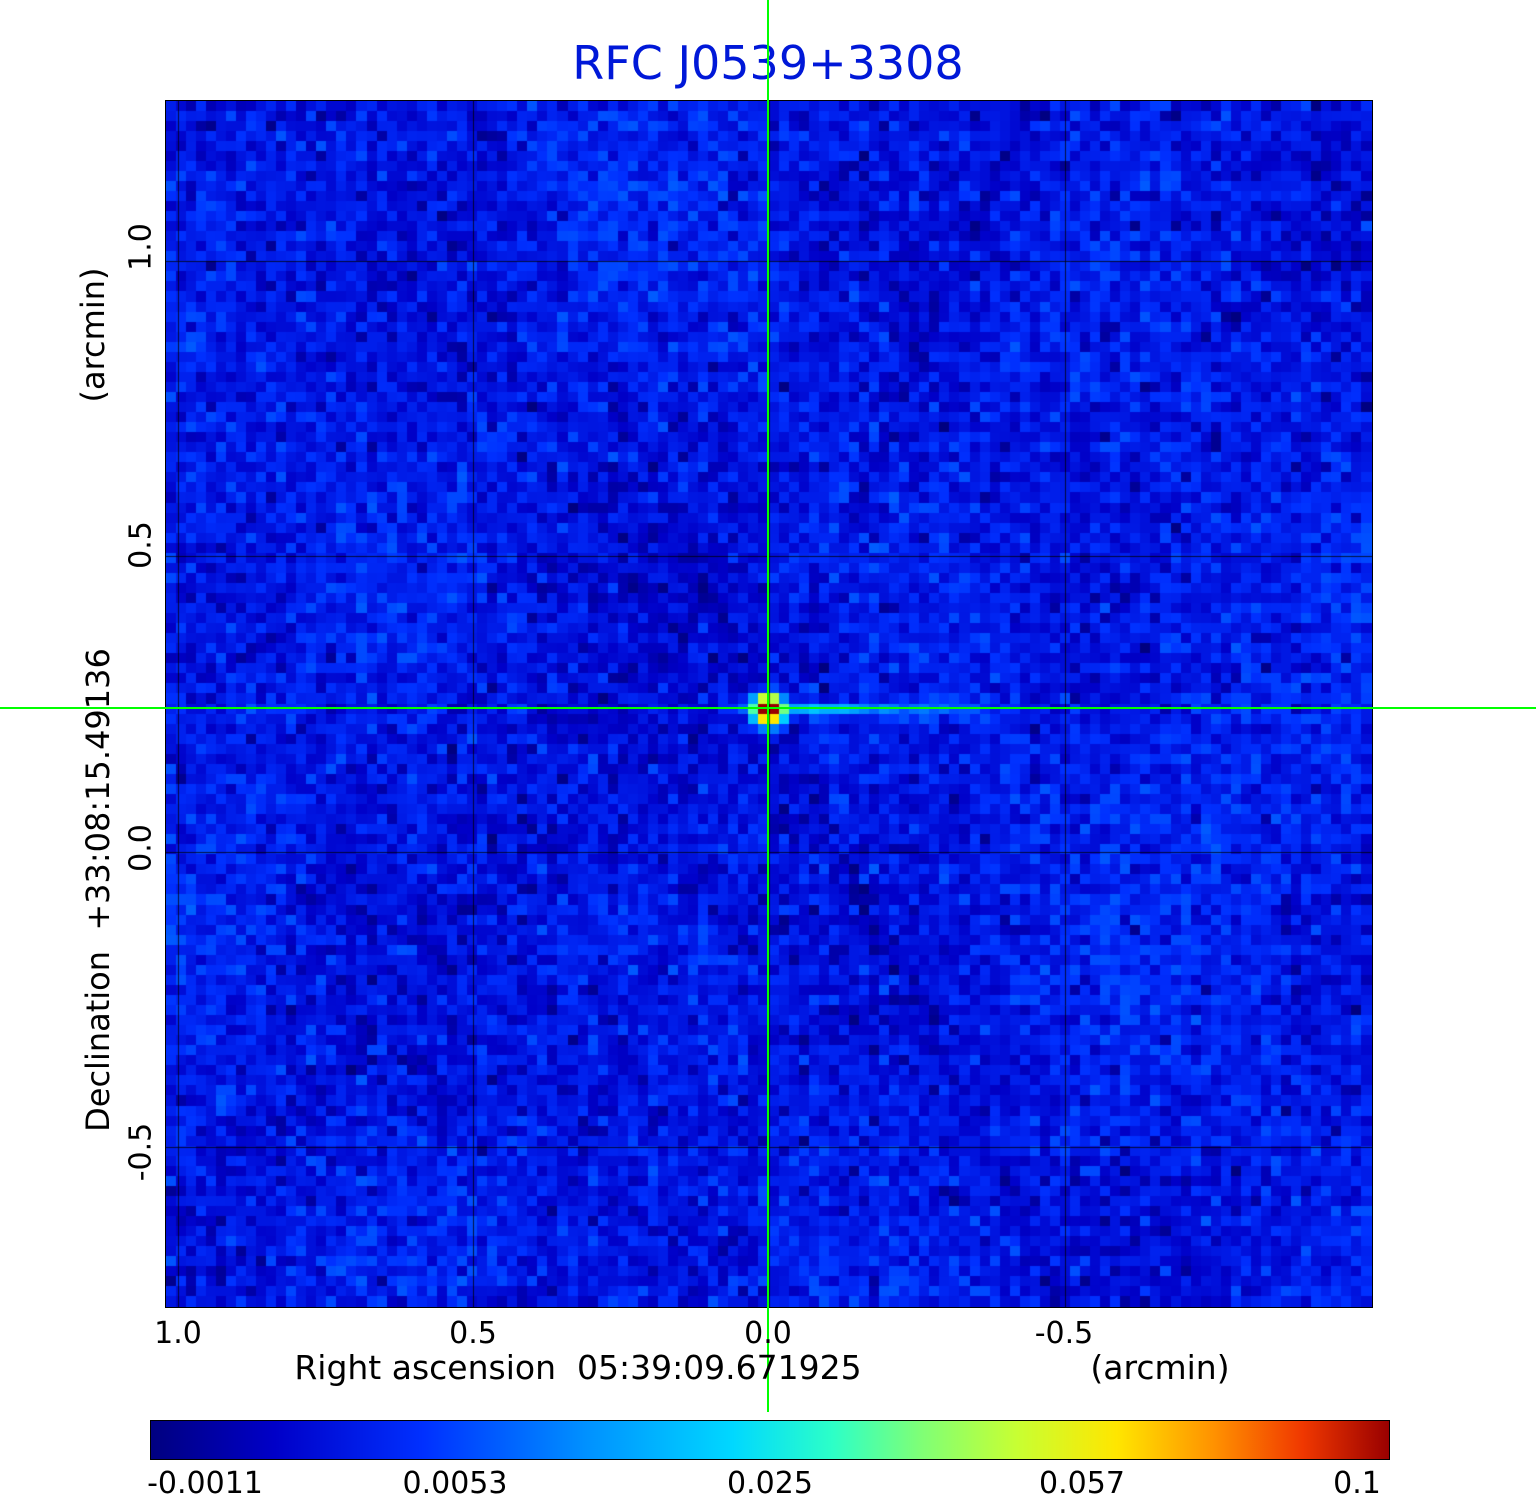 The image size is (1536, 1511). What do you see at coordinates (93, 335) in the screenshot?
I see `y-axis-unit-label: (arcmin)` at bounding box center [93, 335].